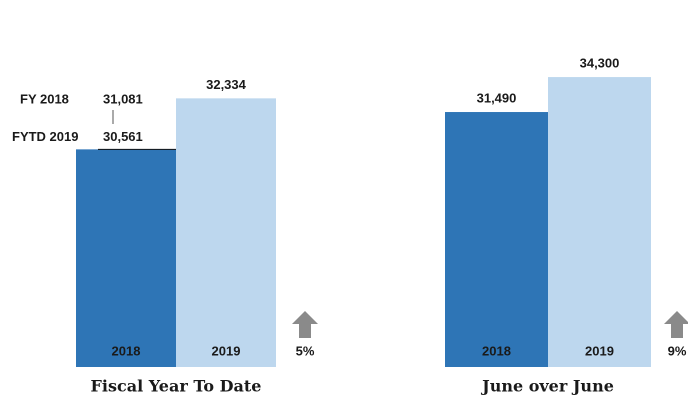 This screenshot has height=400, width=688. Describe the element at coordinates (44, 98) in the screenshot. I see `annotation-text: FY 2018` at that location.